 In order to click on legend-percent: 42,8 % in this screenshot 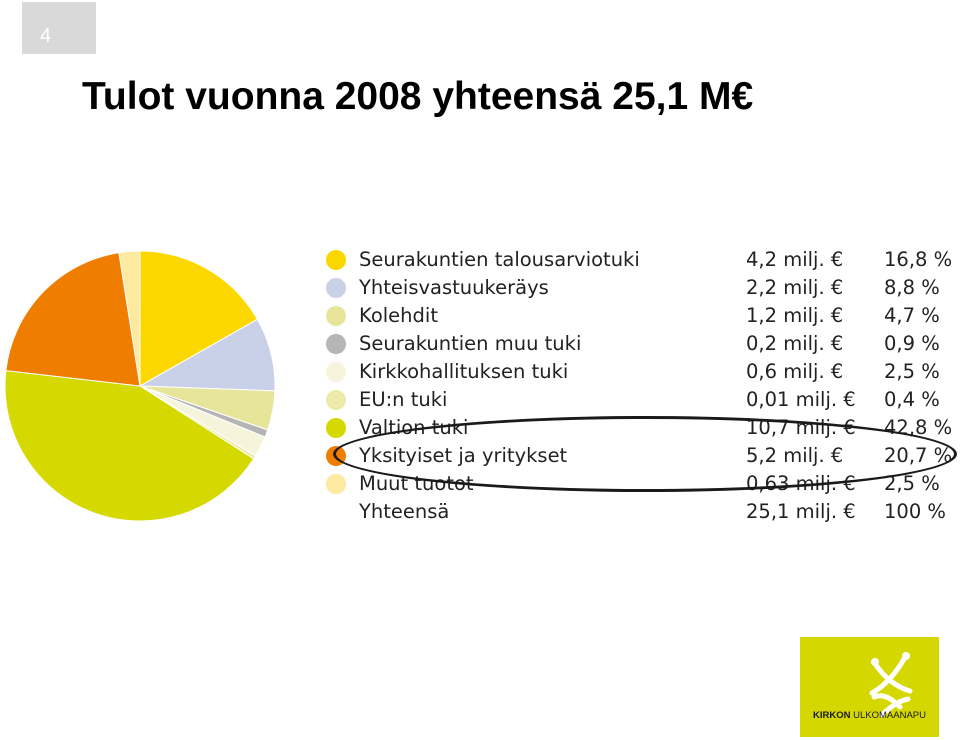, I will do `click(918, 427)`.